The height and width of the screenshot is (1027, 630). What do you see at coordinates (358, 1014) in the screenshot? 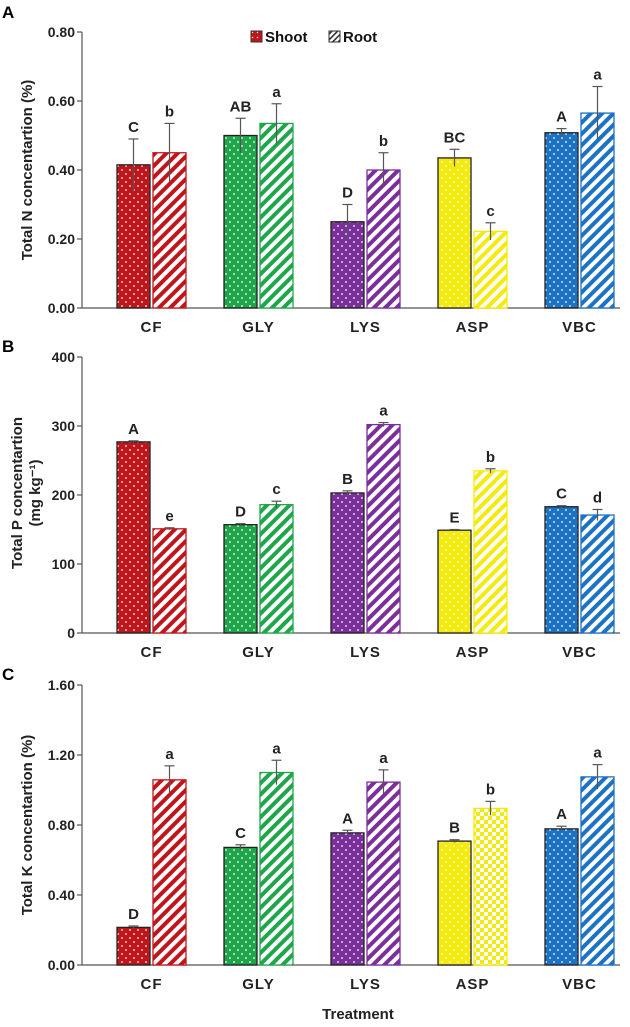
I see `x-axis-title: Treatment` at bounding box center [358, 1014].